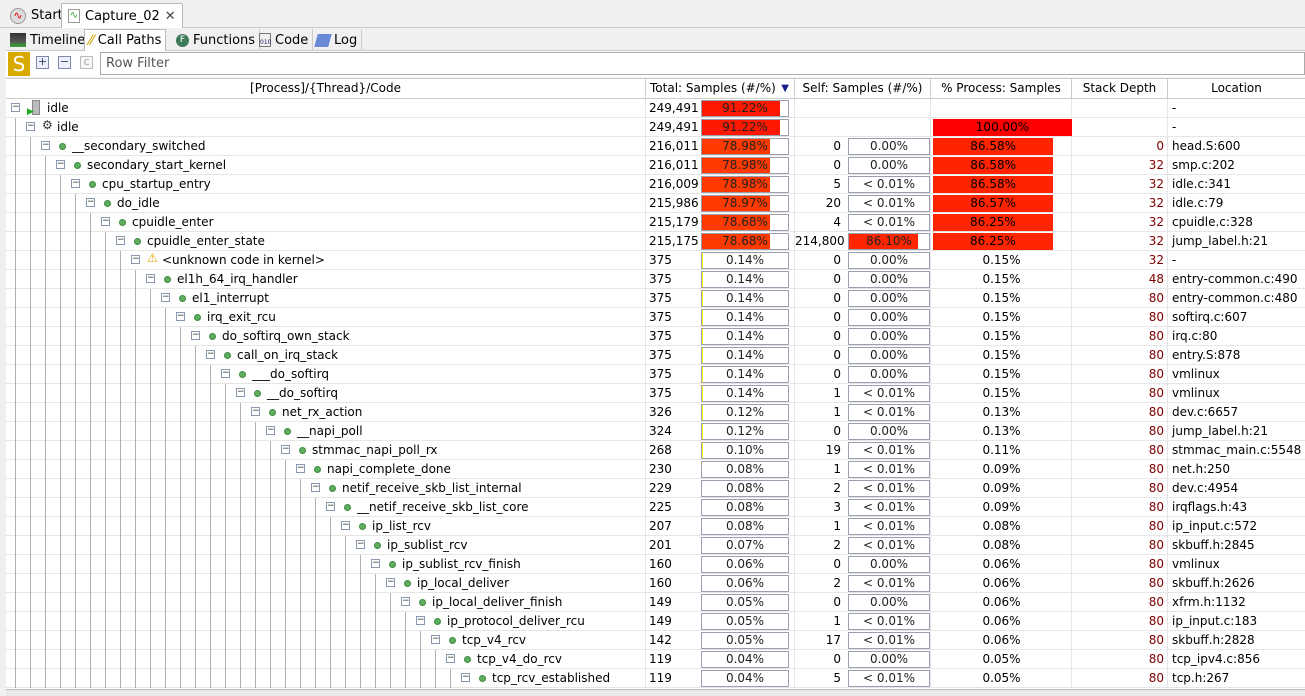  What do you see at coordinates (122, 15) in the screenshot?
I see `tab-capture-02: ∿ Capture_02 ✕` at bounding box center [122, 15].